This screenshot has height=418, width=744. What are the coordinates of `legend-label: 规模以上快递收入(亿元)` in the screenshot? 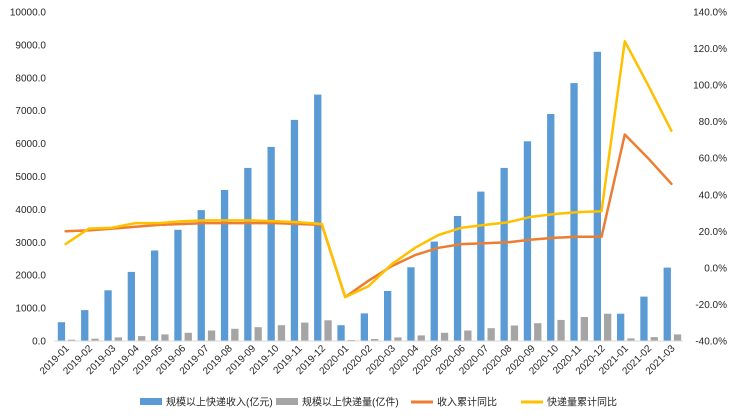 It's located at (219, 402).